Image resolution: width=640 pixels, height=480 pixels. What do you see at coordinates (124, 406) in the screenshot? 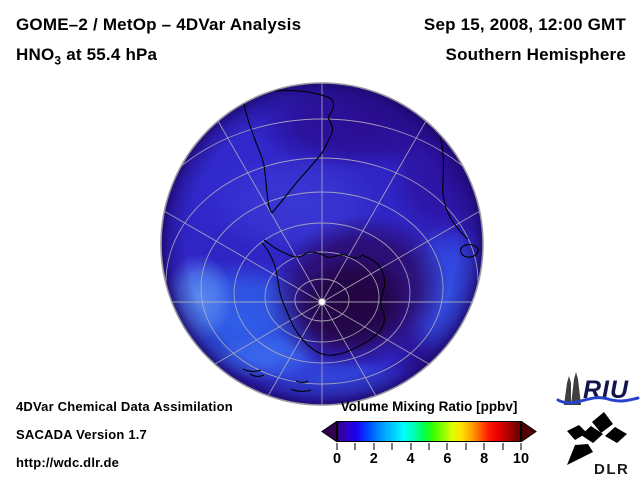
I see `assimilation-label: 4DVar Chemical Data Assimilation` at bounding box center [124, 406].